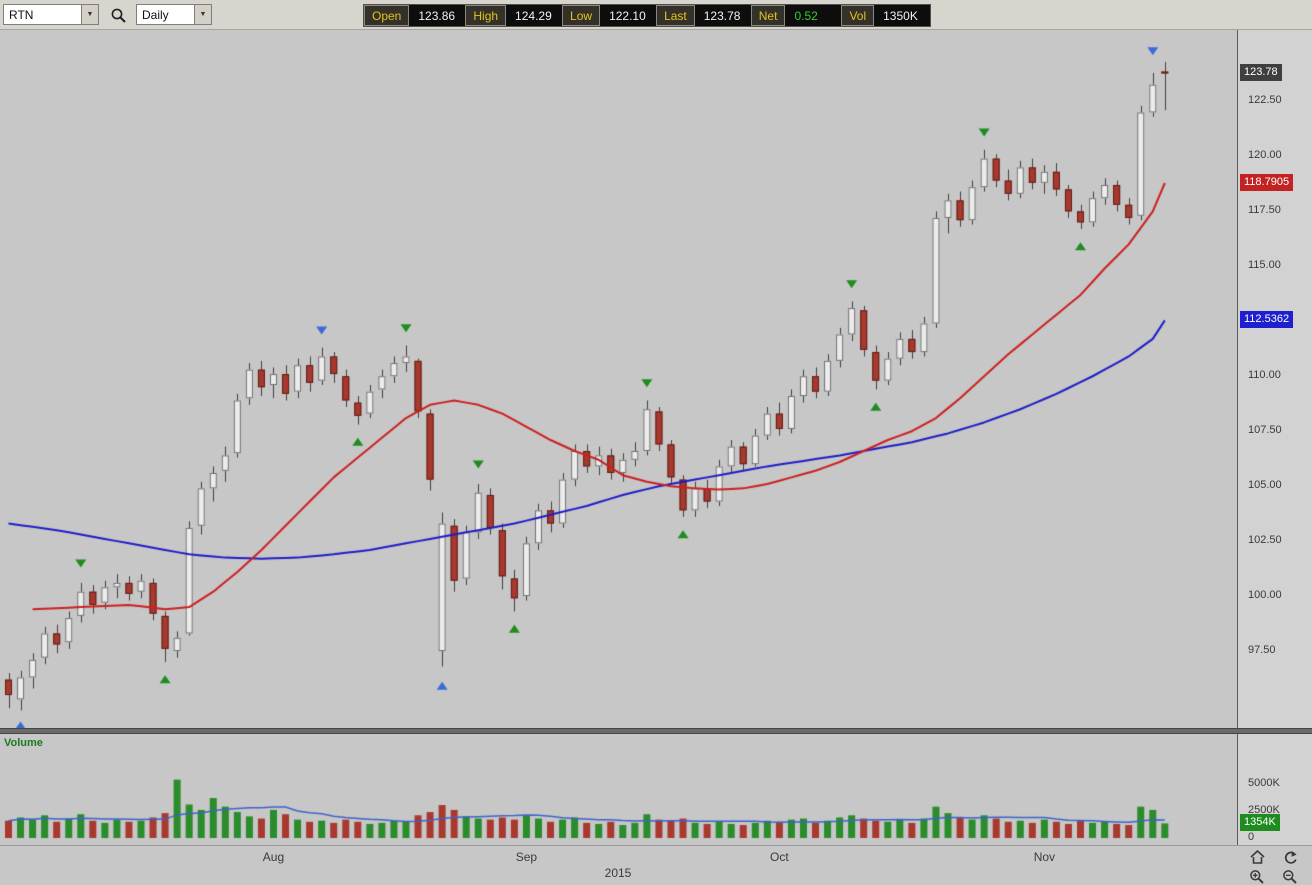 This screenshot has width=1312, height=885. What do you see at coordinates (437, 15) in the screenshot?
I see `quote-open-value: 123.86` at bounding box center [437, 15].